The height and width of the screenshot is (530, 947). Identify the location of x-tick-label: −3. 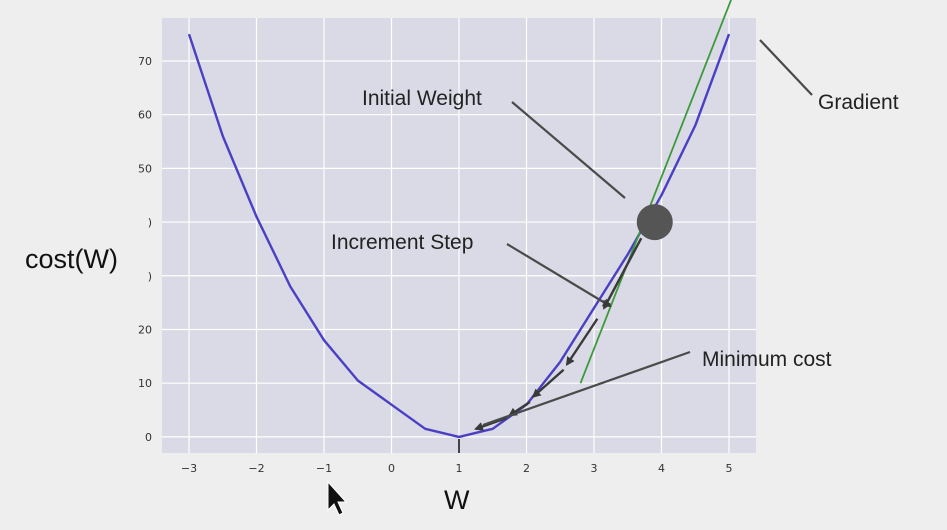
(189, 468).